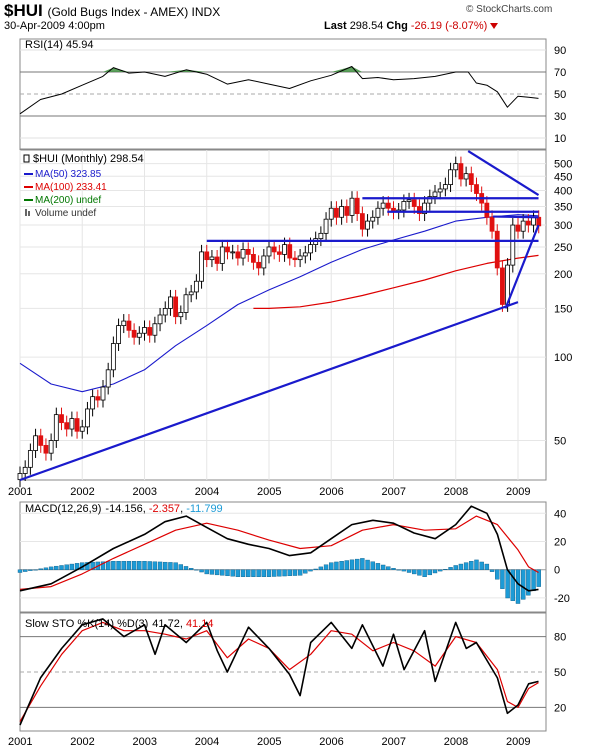 Image resolution: width=592 pixels, height=750 pixels. What do you see at coordinates (563, 226) in the screenshot?
I see `price-tick-label: 300` at bounding box center [563, 226].